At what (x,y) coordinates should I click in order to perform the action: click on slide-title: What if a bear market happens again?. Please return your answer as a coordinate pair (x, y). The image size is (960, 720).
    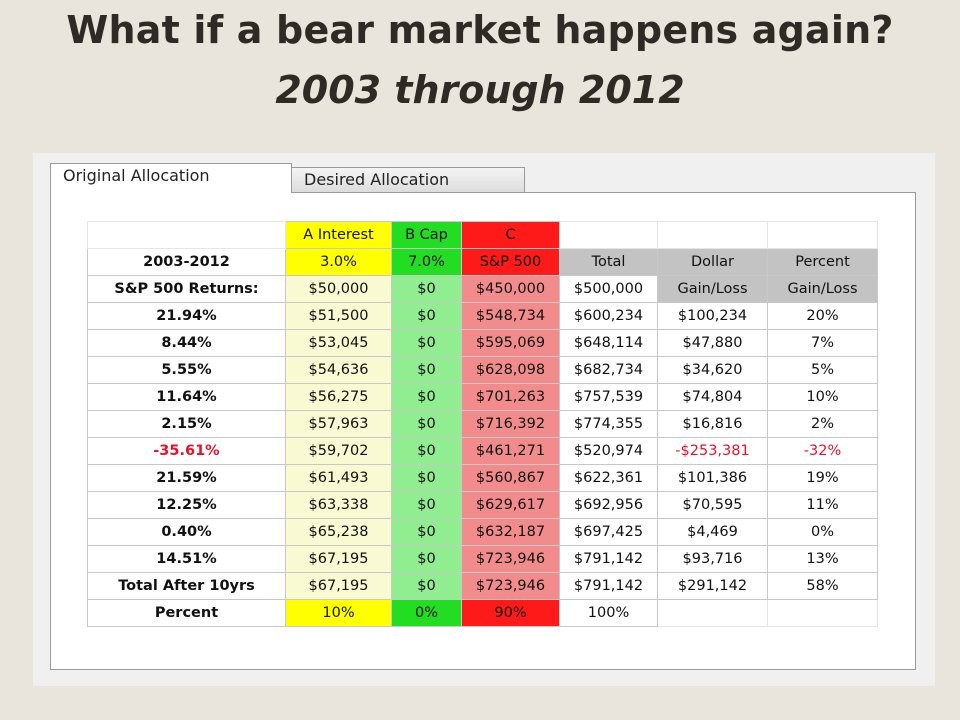
    Looking at the image, I should click on (480, 30).